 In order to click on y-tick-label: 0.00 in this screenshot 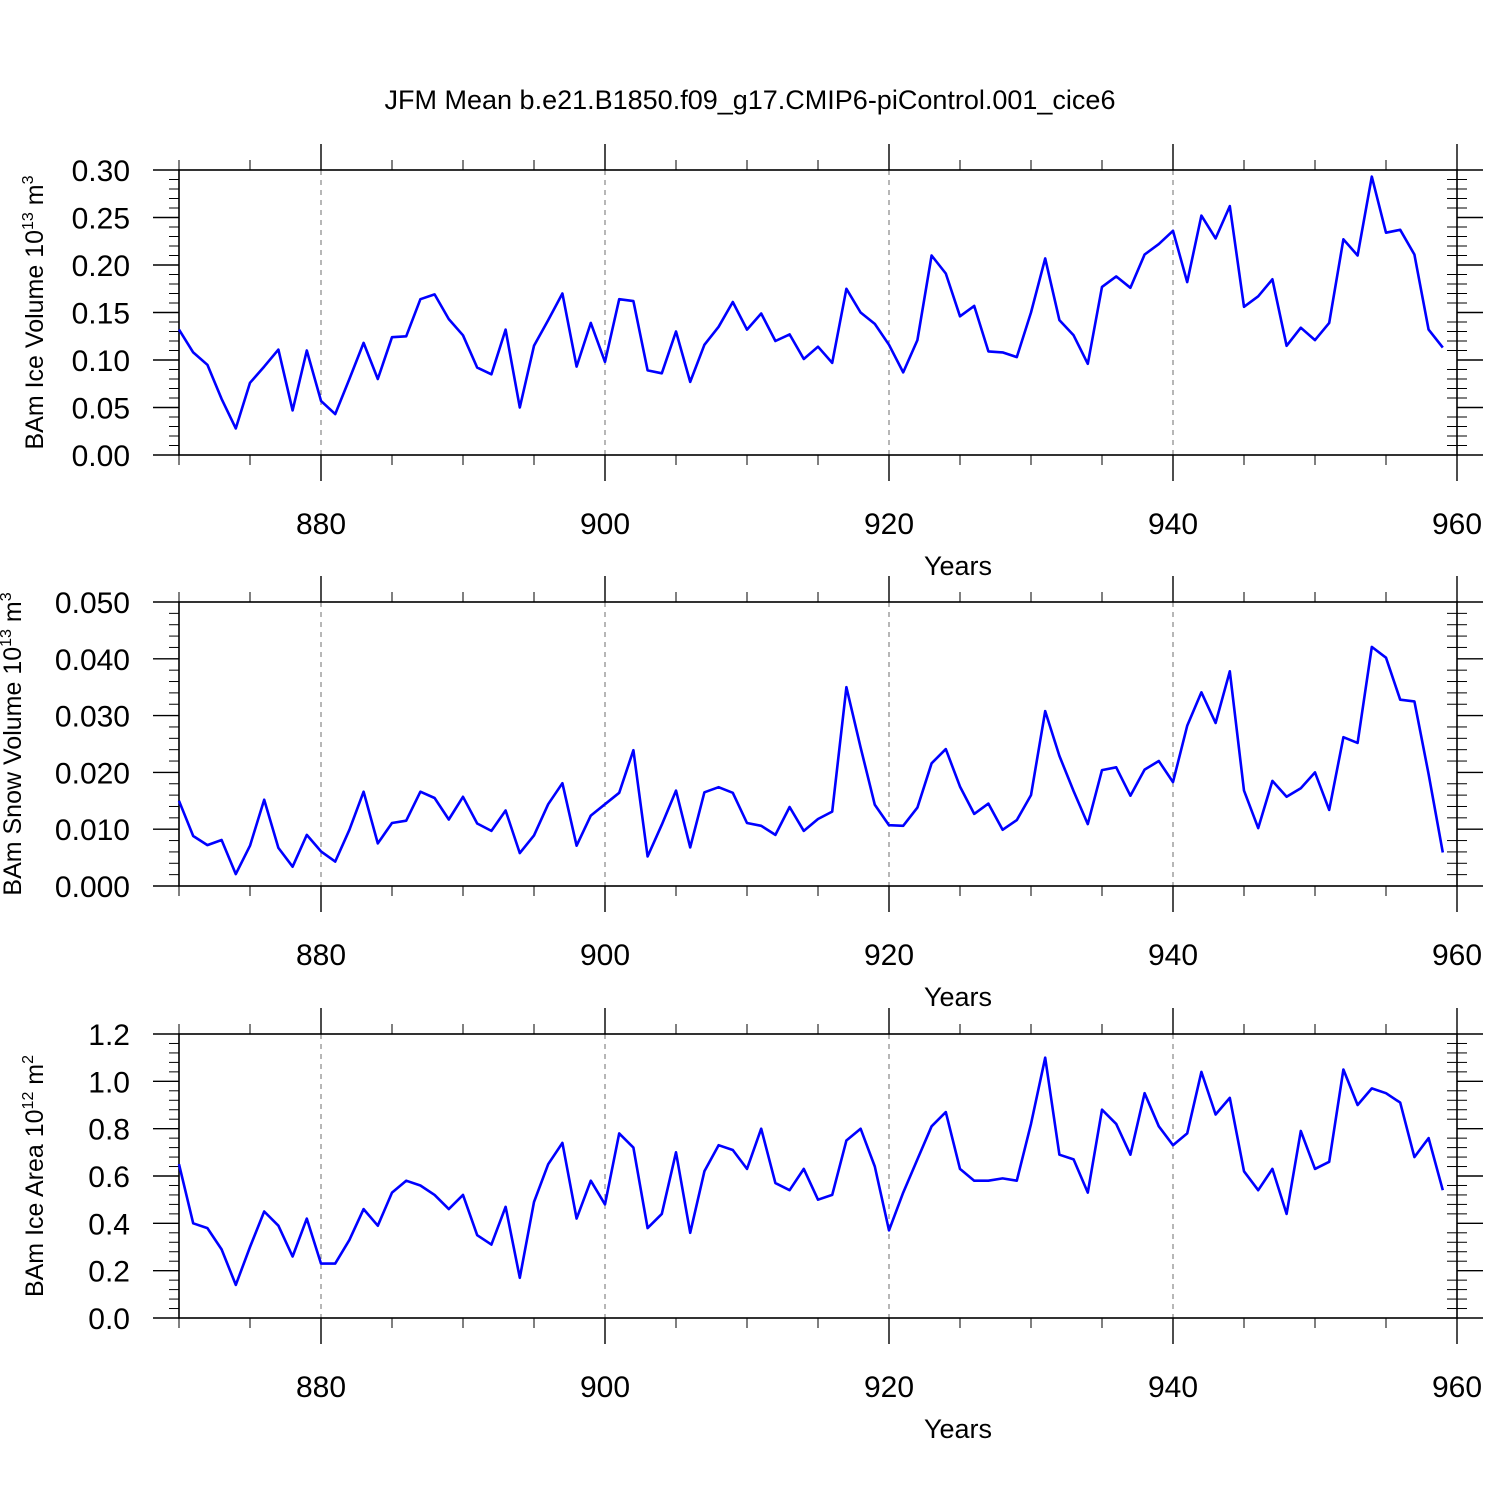, I will do `click(101, 456)`.